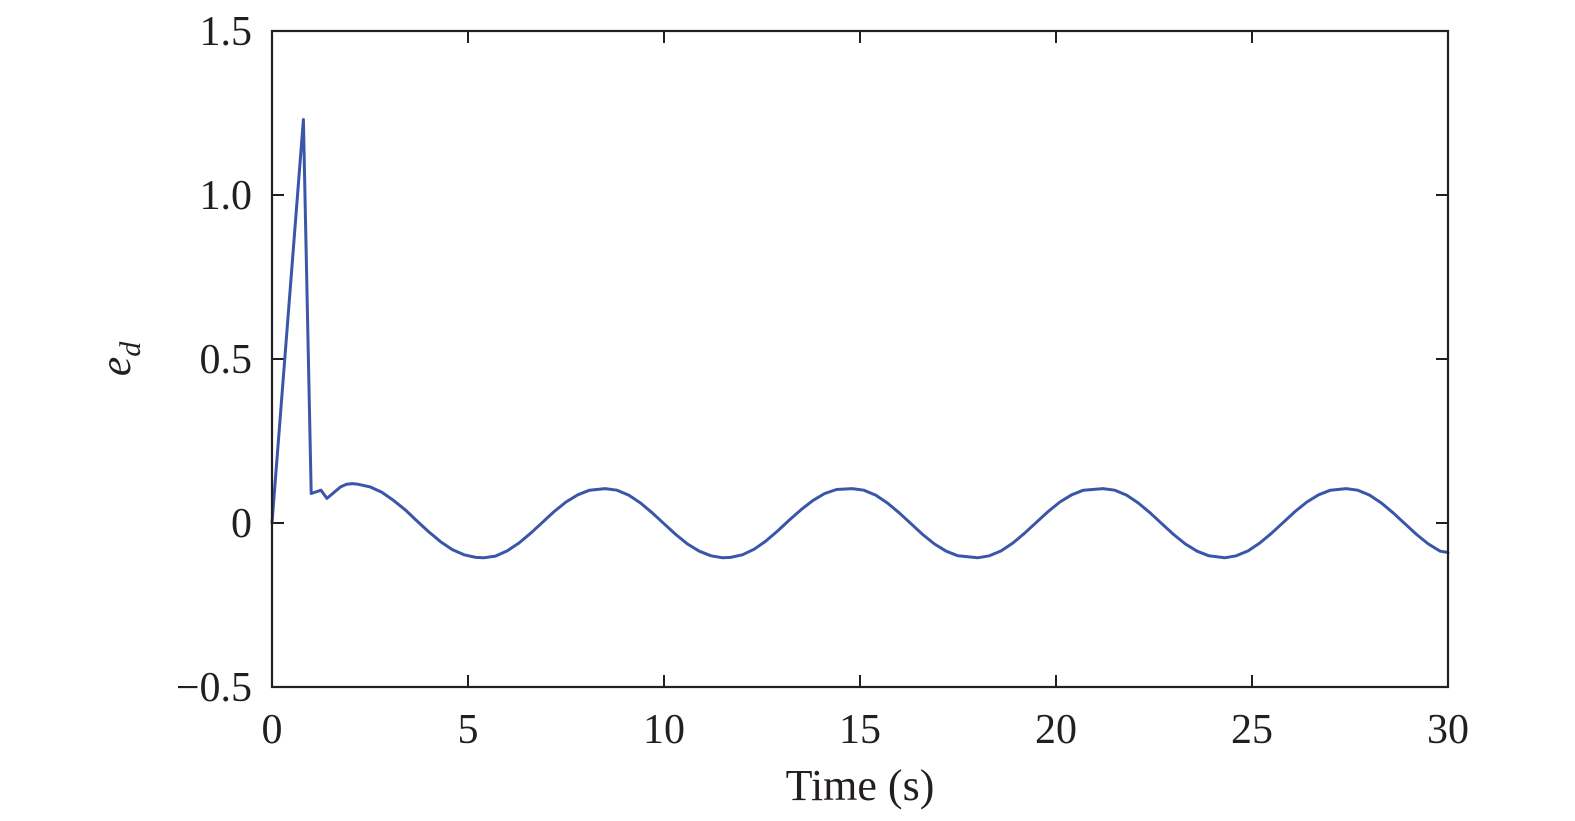  I want to click on y-tick-label: −0.5, so click(214, 688).